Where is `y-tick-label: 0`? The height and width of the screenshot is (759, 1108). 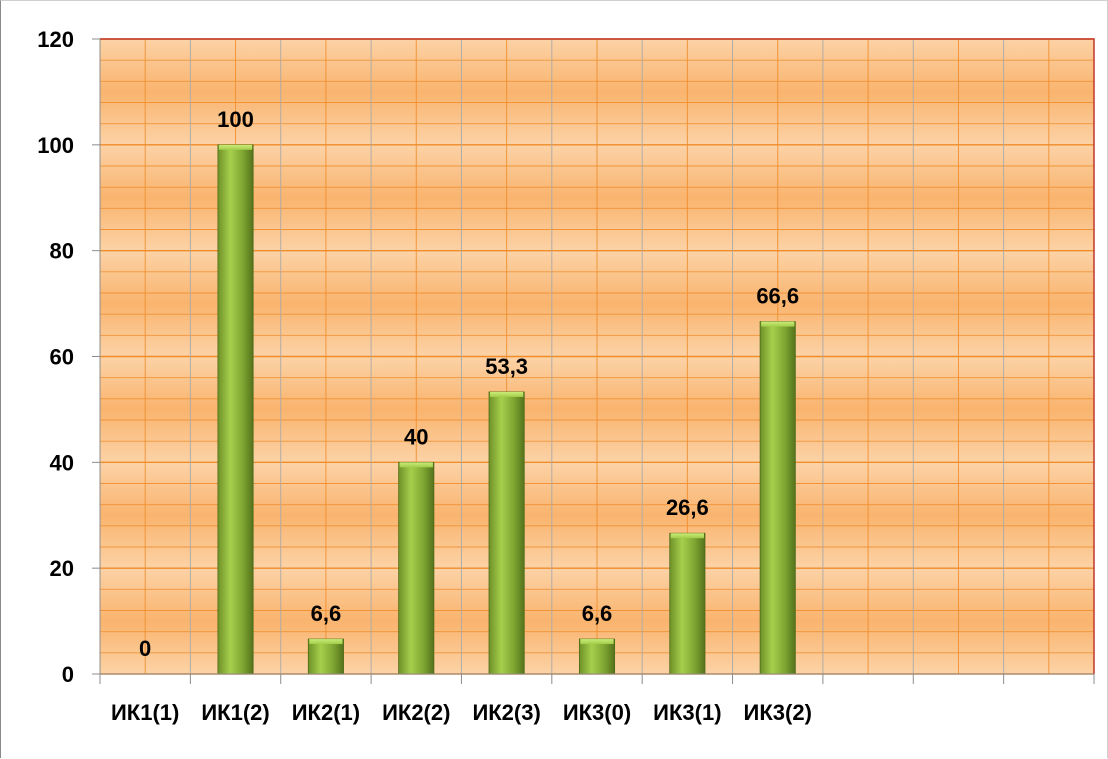 y-tick-label: 0 is located at coordinates (68, 674).